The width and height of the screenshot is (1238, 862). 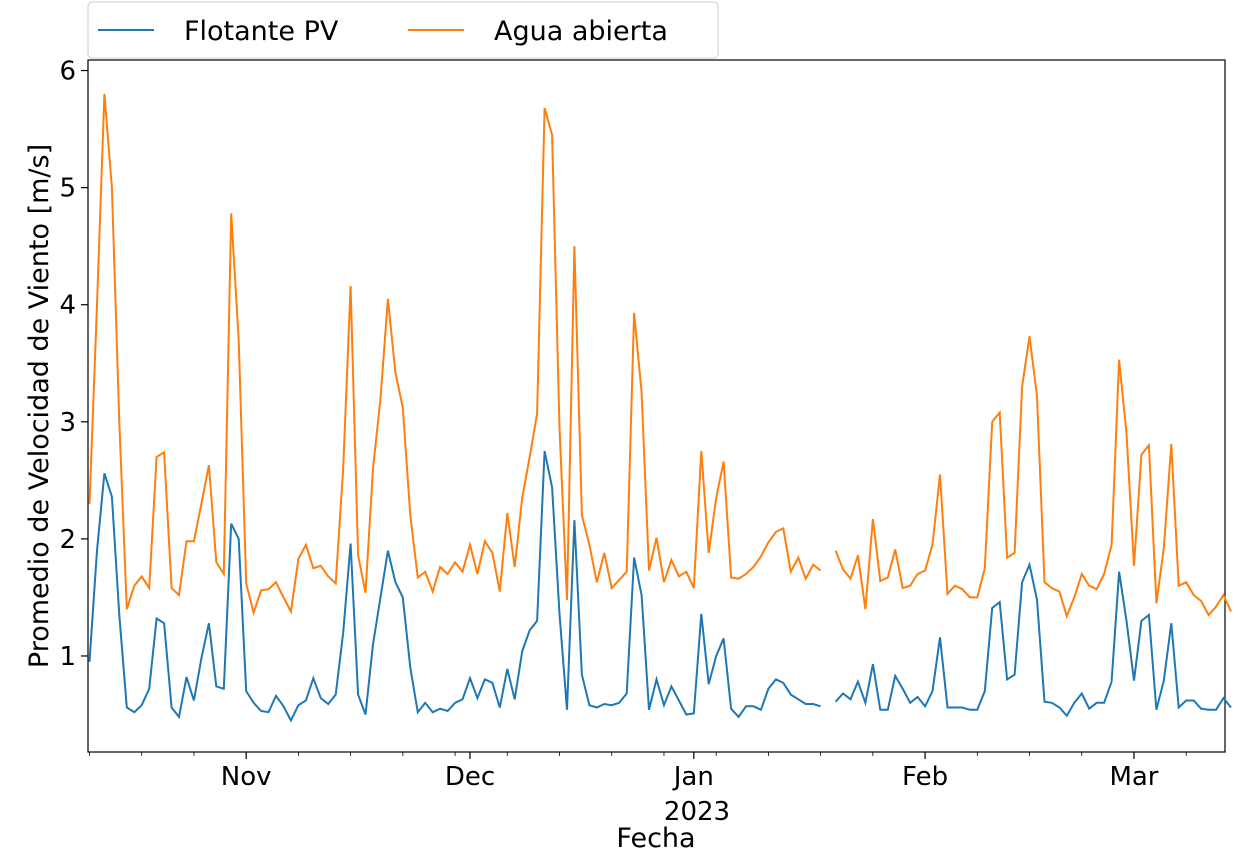 What do you see at coordinates (581, 31) in the screenshot?
I see `legend-label: Agua abierta` at bounding box center [581, 31].